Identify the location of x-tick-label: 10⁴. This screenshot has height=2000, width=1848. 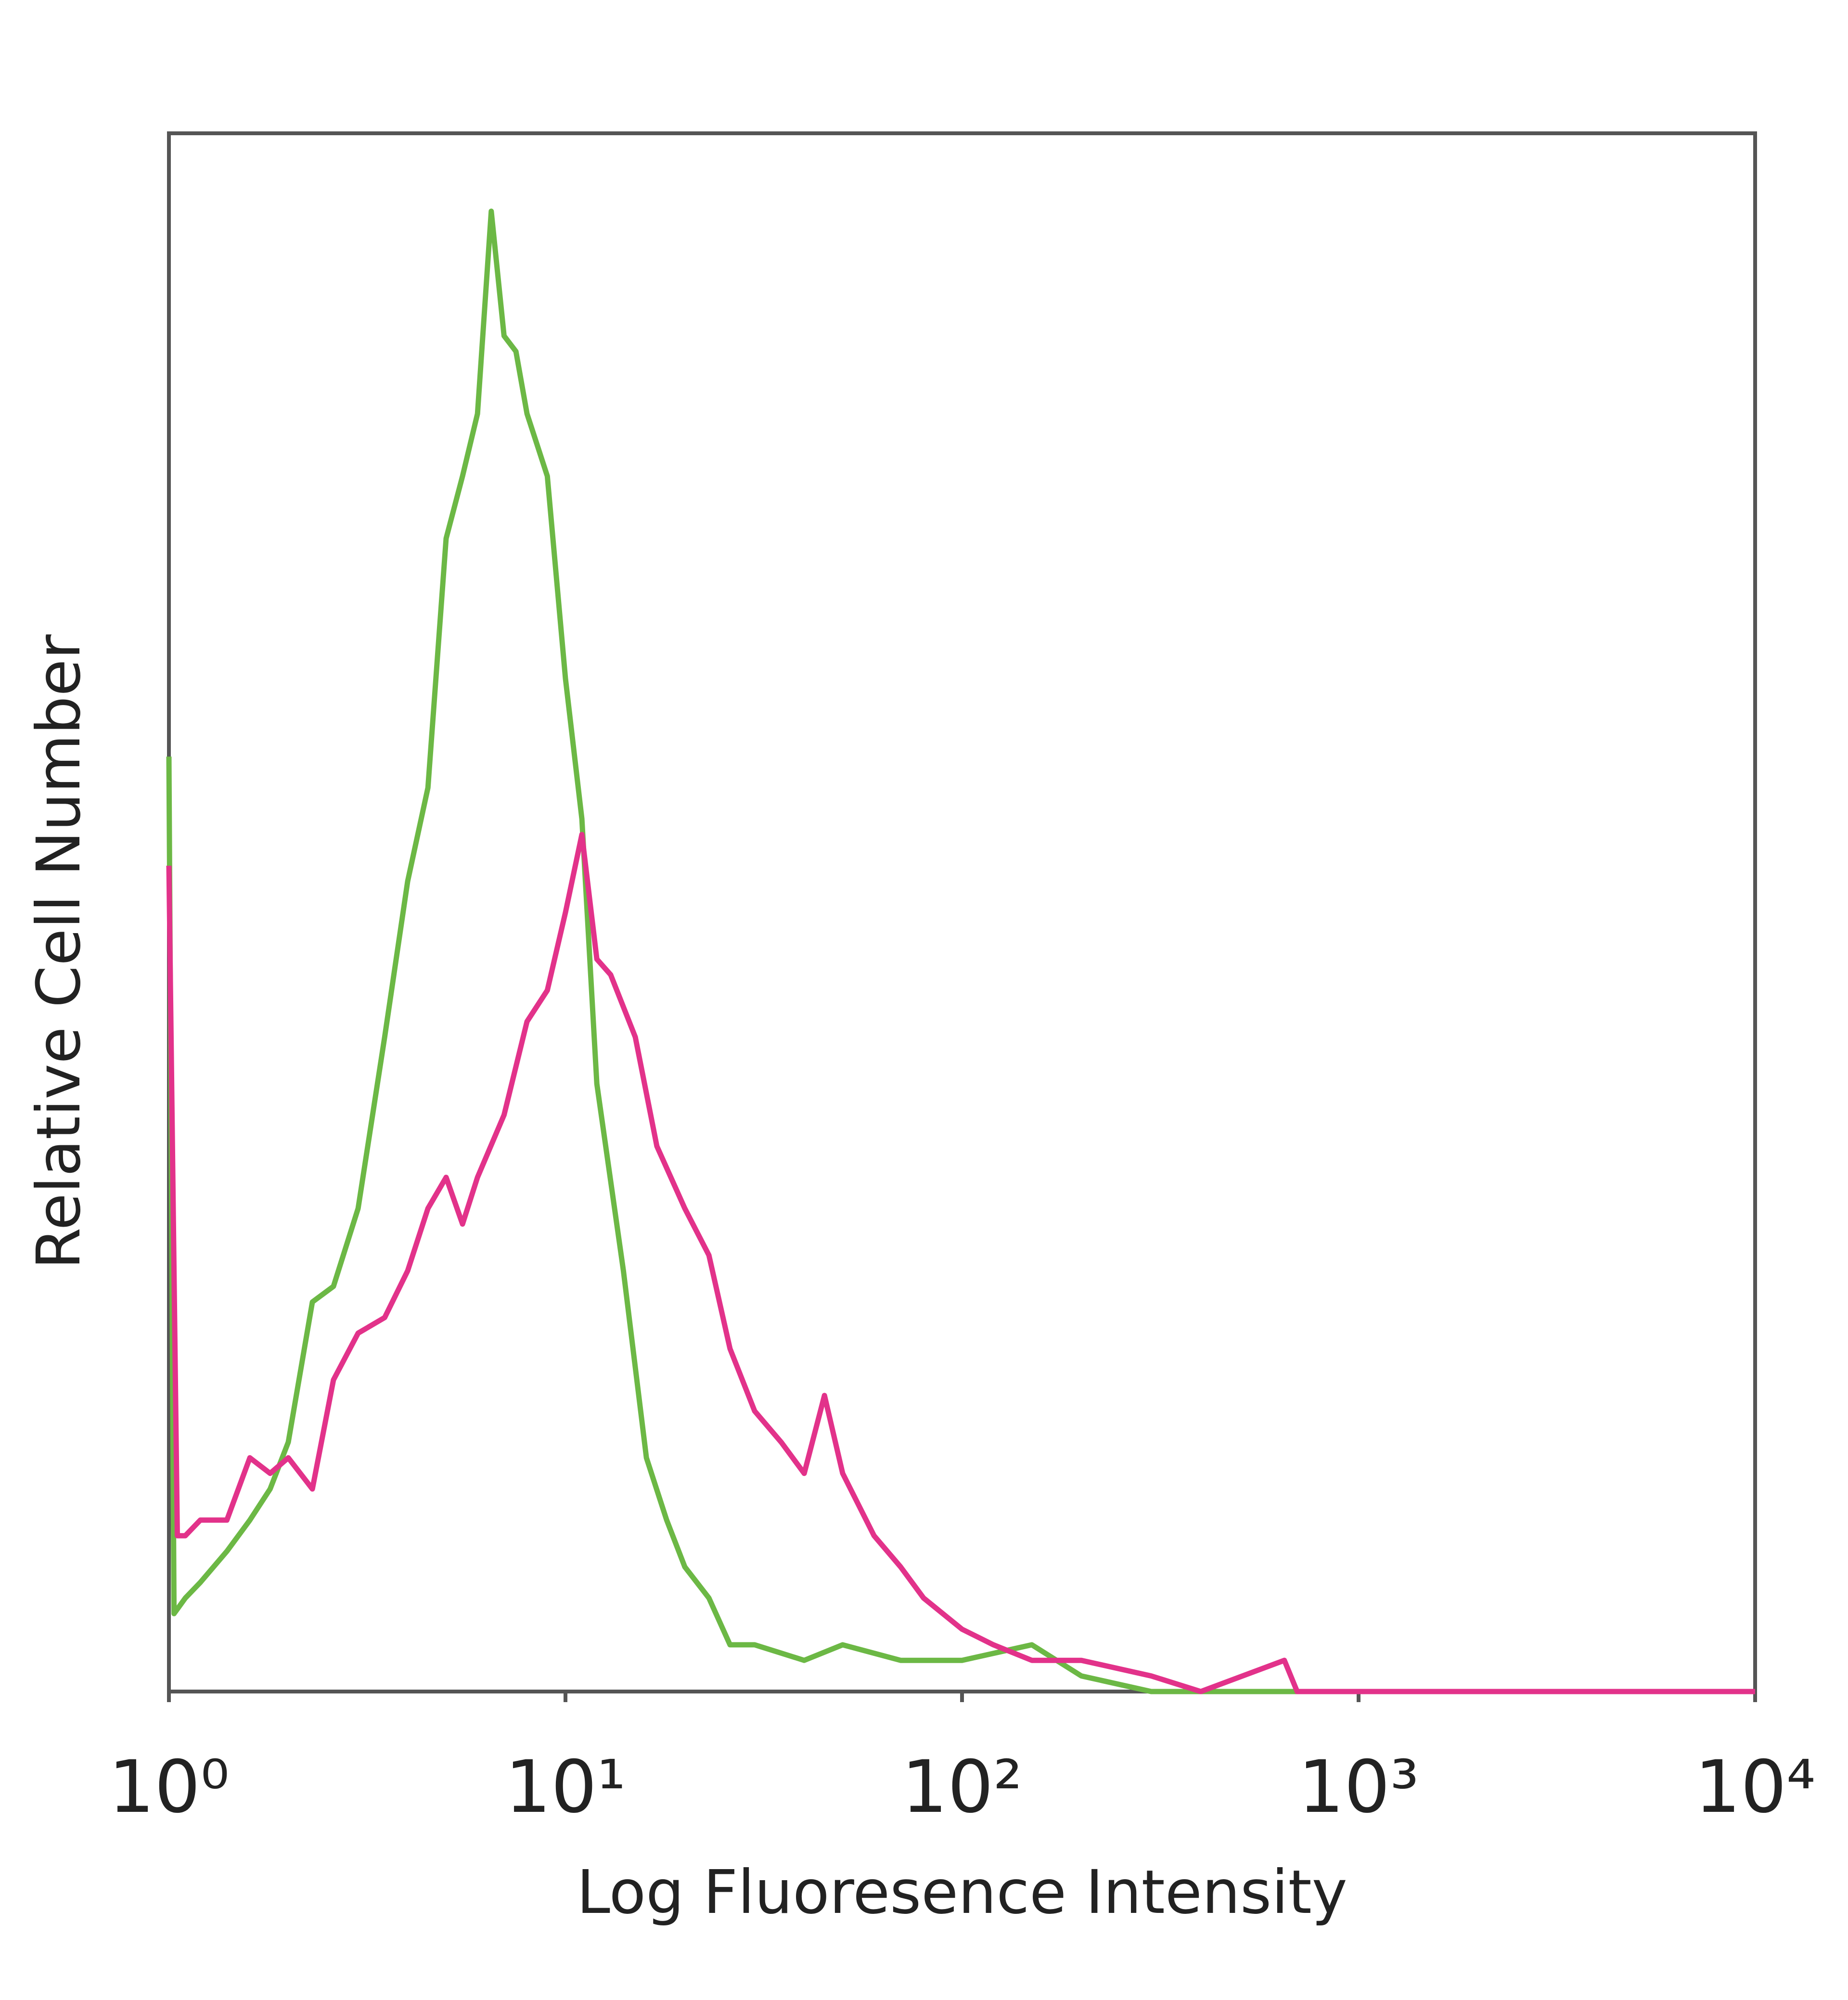
(1754, 1787).